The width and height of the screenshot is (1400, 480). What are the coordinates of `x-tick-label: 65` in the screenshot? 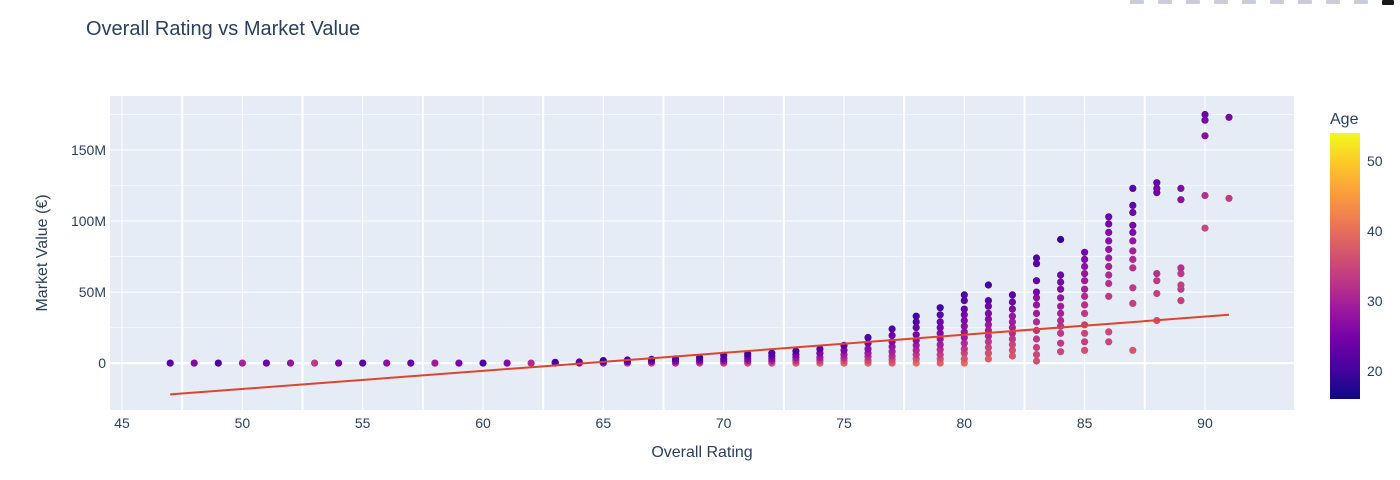 It's located at (604, 423).